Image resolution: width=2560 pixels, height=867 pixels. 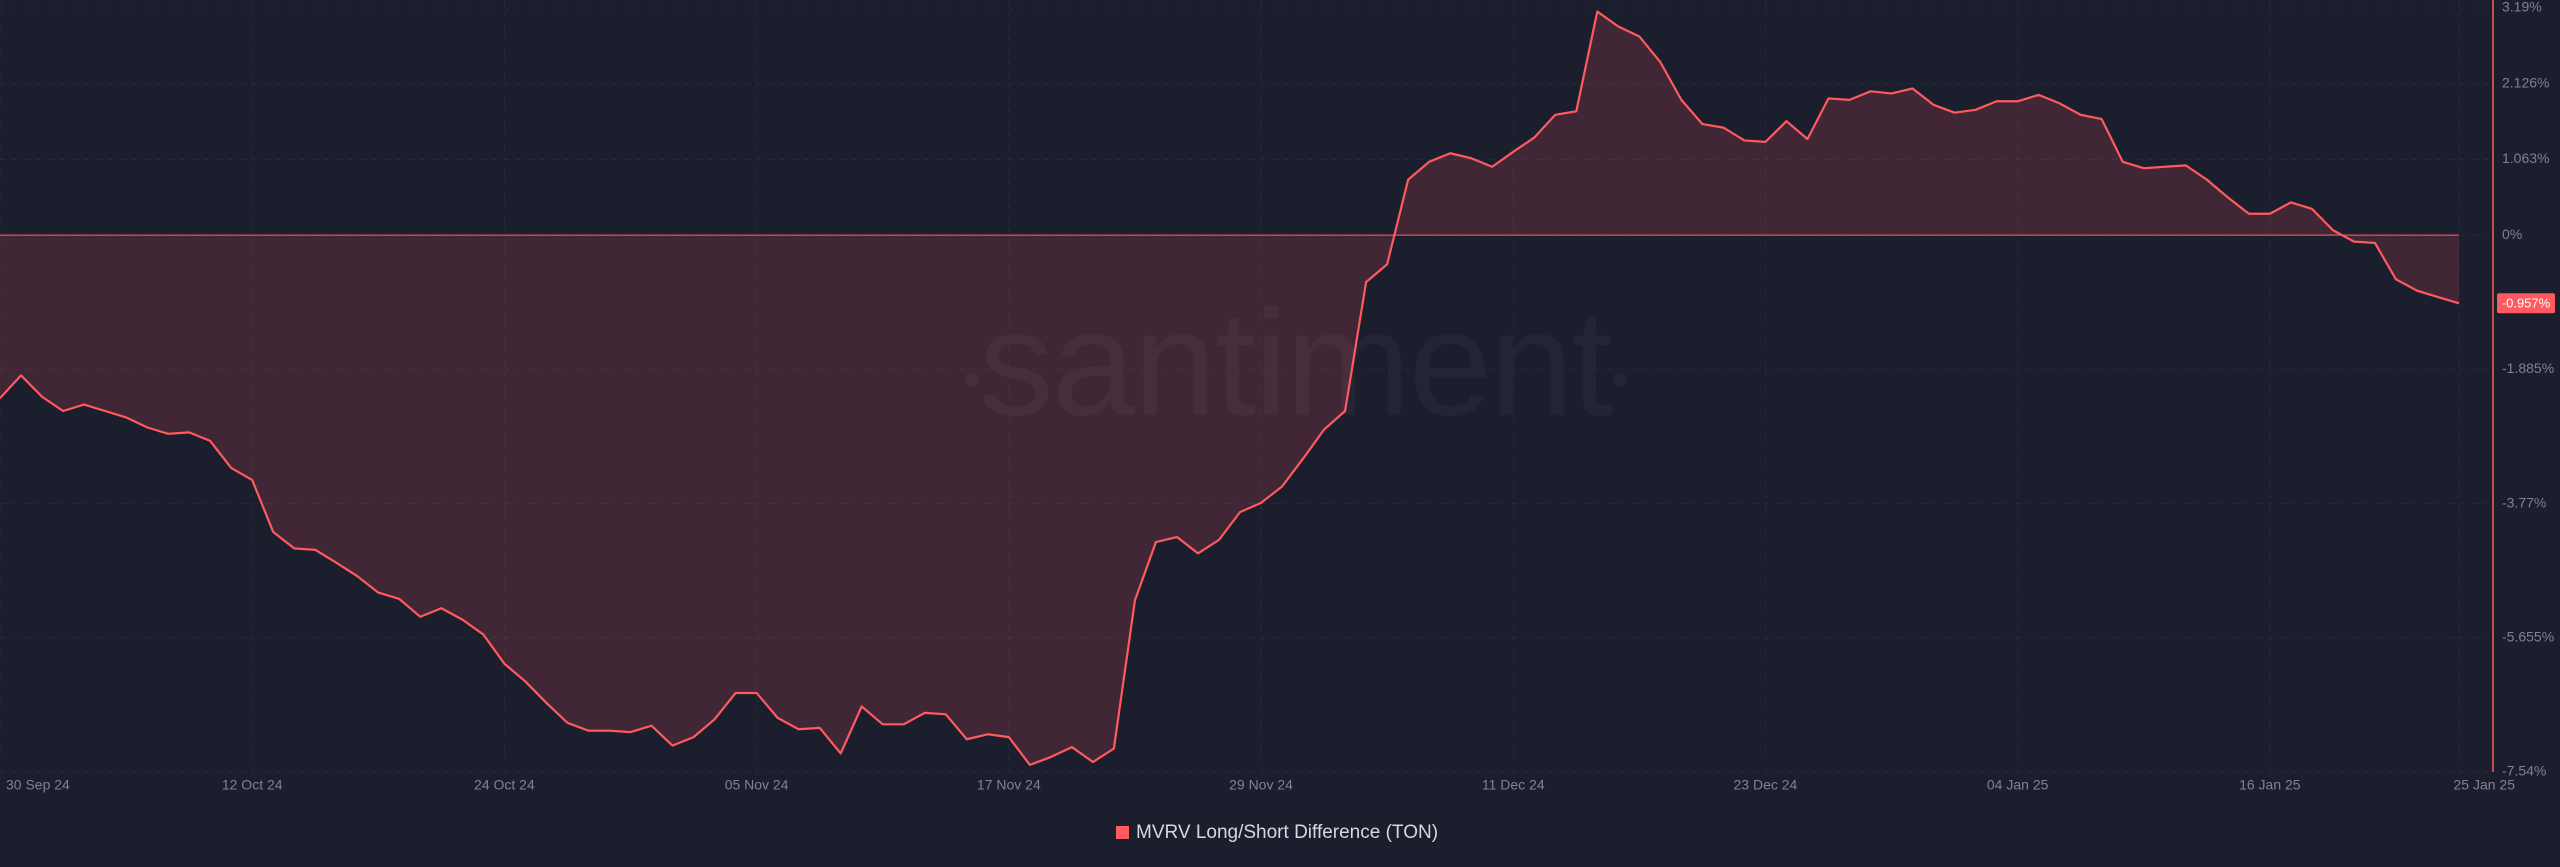 What do you see at coordinates (1620, 380) in the screenshot?
I see `watermark-dot` at bounding box center [1620, 380].